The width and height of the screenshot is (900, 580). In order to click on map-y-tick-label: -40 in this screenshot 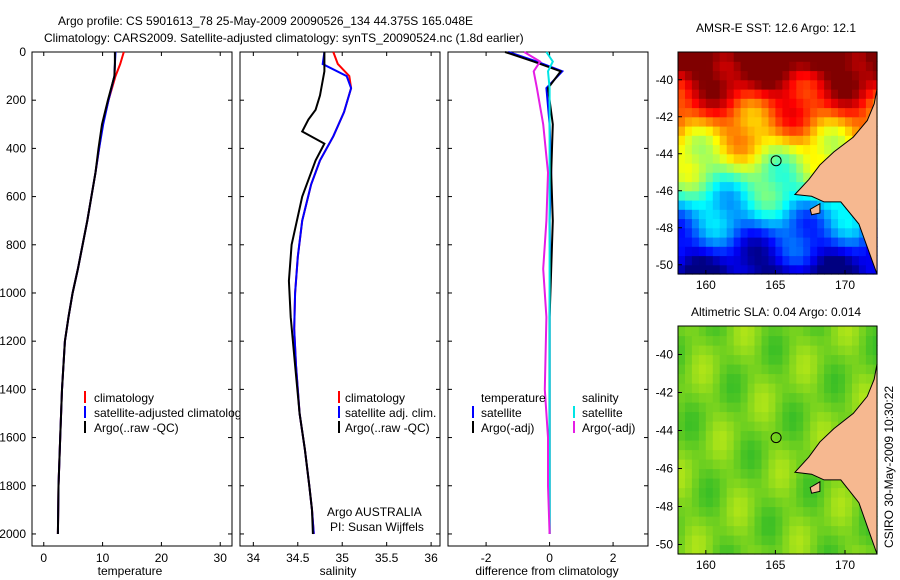, I will do `click(665, 355)`.